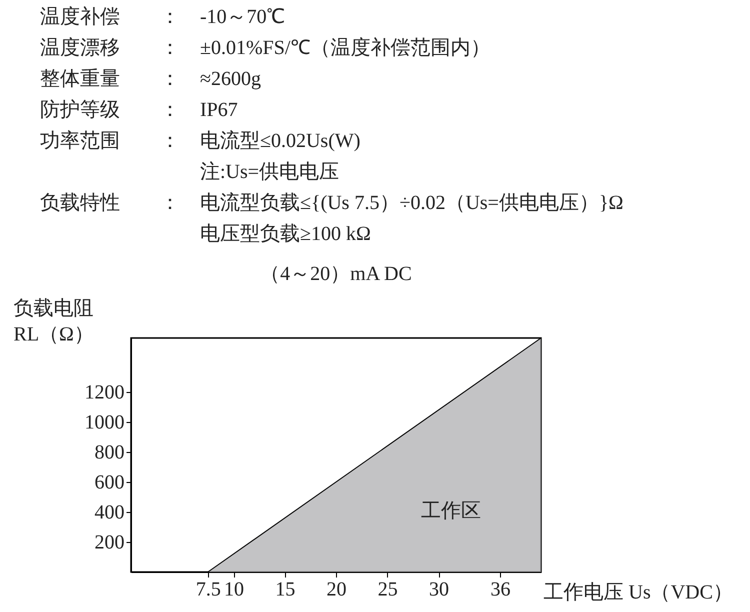 The width and height of the screenshot is (750, 612). What do you see at coordinates (109, 513) in the screenshot?
I see `y-tick-label: 400` at bounding box center [109, 513].